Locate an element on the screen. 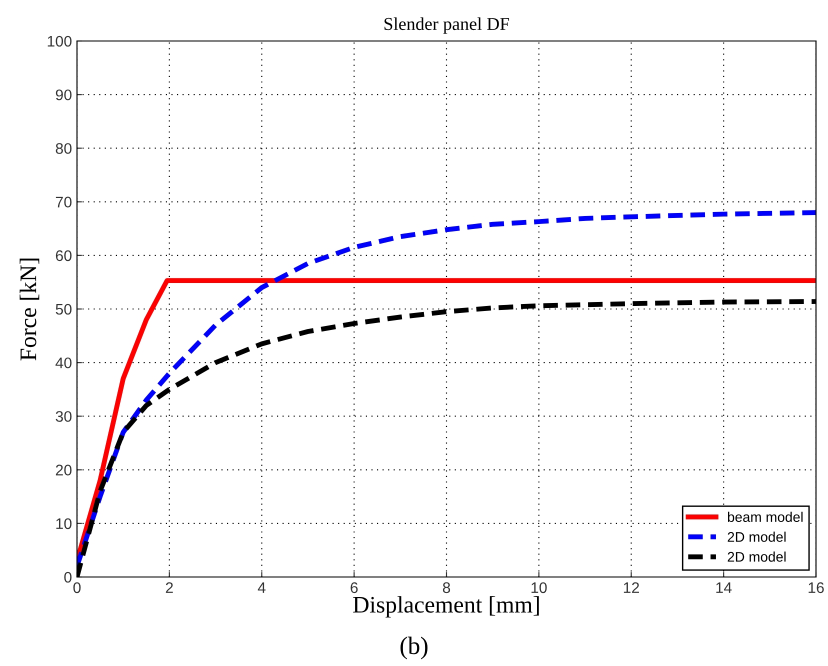  y-tick-label: 20 is located at coordinates (64, 470).